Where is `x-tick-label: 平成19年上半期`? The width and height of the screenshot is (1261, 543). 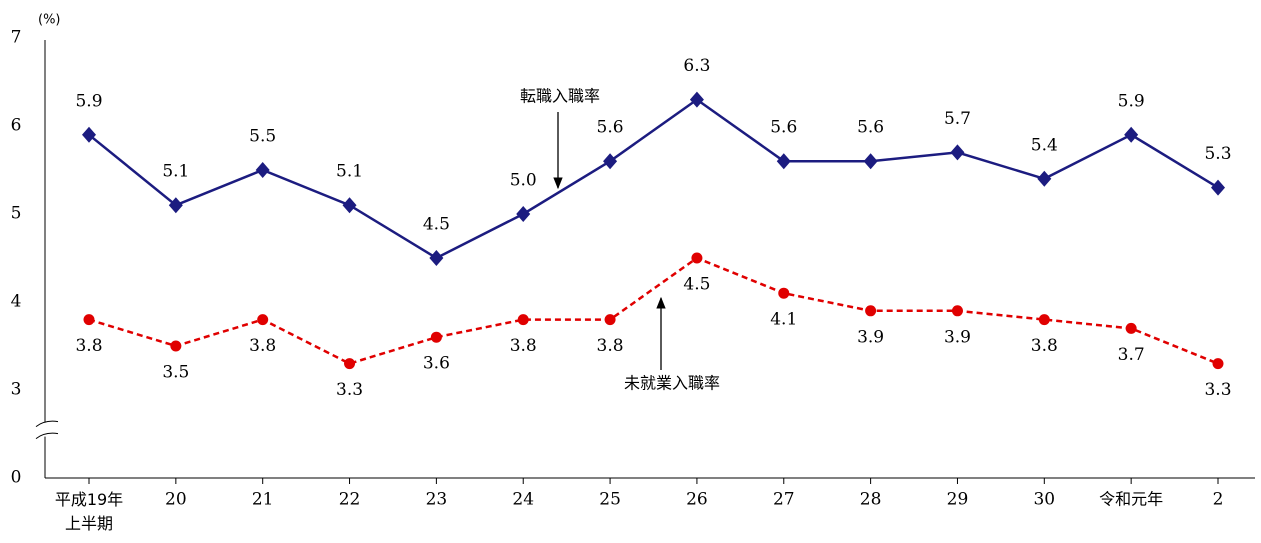 x-tick-label: 平成19年上半期 is located at coordinates (89, 511).